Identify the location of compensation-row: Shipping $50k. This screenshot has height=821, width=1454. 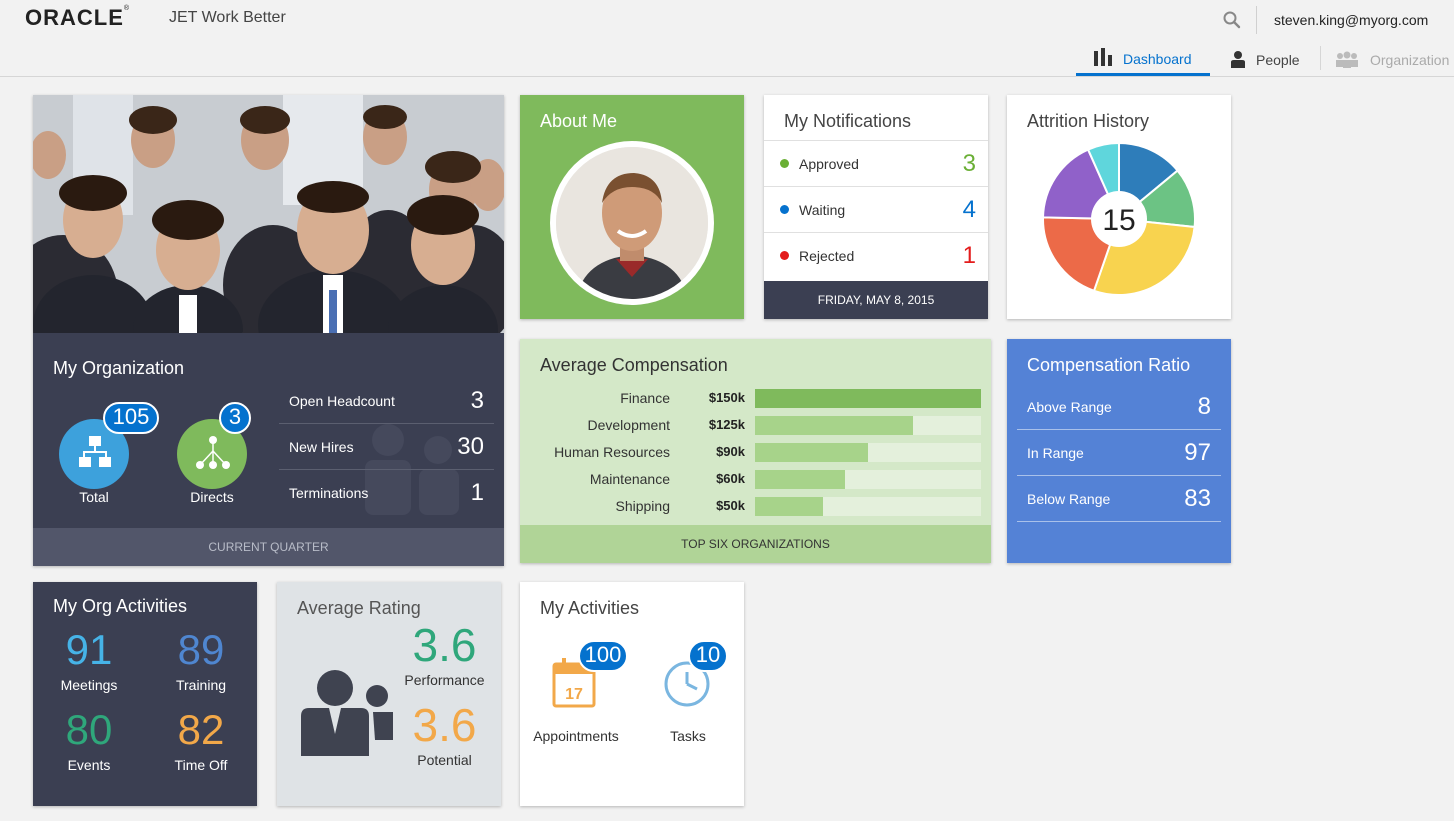
(755, 506).